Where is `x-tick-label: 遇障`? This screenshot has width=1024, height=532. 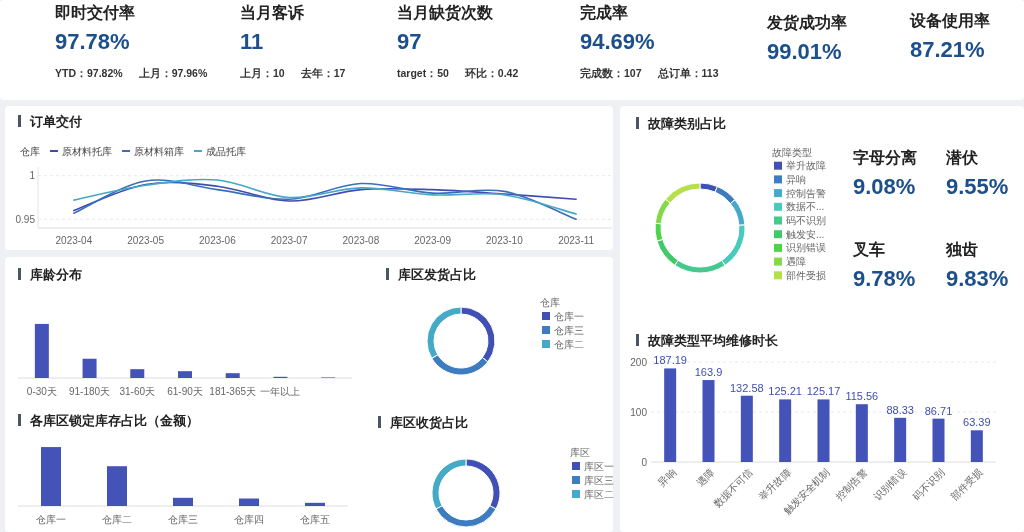 x-tick-label: 遇障 is located at coordinates (705, 477).